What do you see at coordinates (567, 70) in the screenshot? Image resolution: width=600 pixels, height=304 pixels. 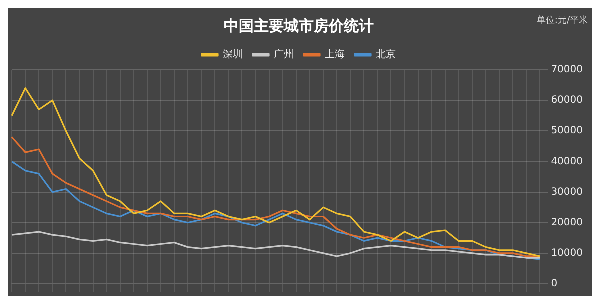 I see `y-tick-label: 70000` at bounding box center [567, 70].